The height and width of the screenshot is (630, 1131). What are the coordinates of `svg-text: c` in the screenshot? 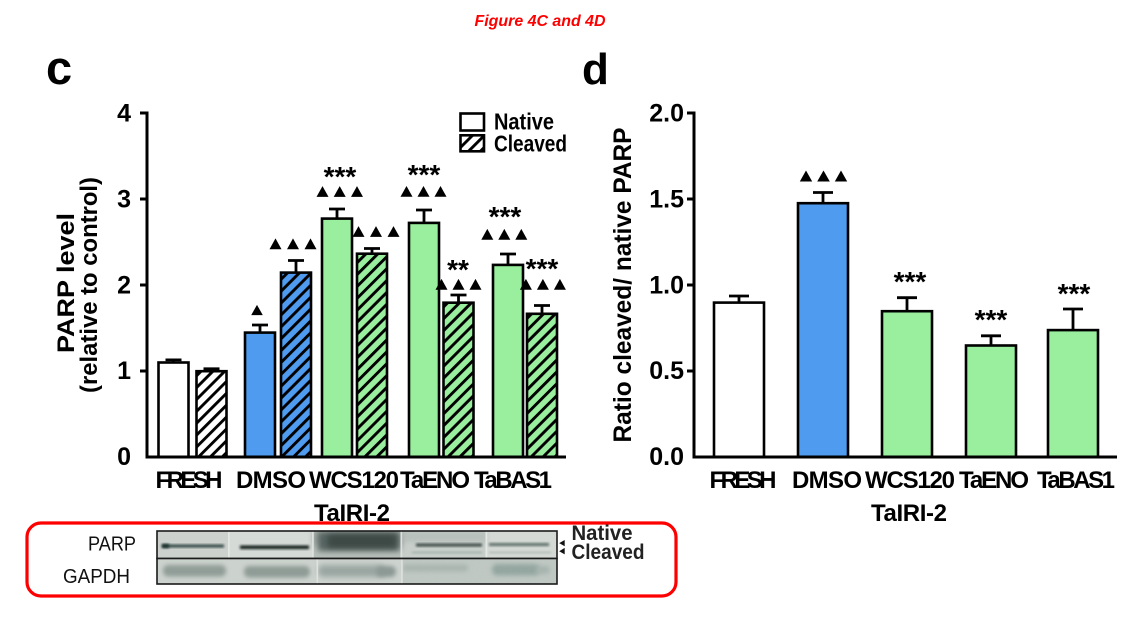 It's located at (59, 67).